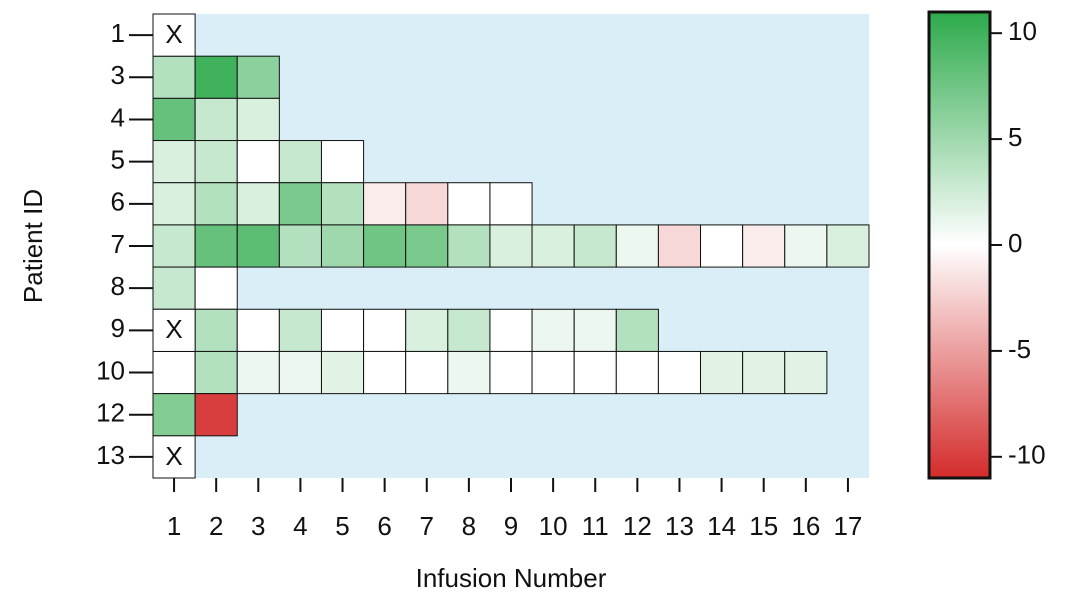 The height and width of the screenshot is (596, 1068). Describe the element at coordinates (300, 526) in the screenshot. I see `x-tick-label: 4` at that location.